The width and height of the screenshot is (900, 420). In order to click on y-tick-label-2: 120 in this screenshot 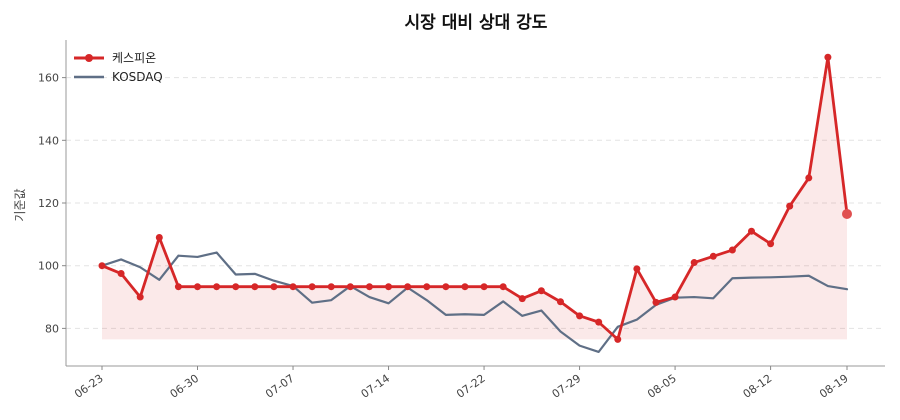, I will do `click(48, 203)`.